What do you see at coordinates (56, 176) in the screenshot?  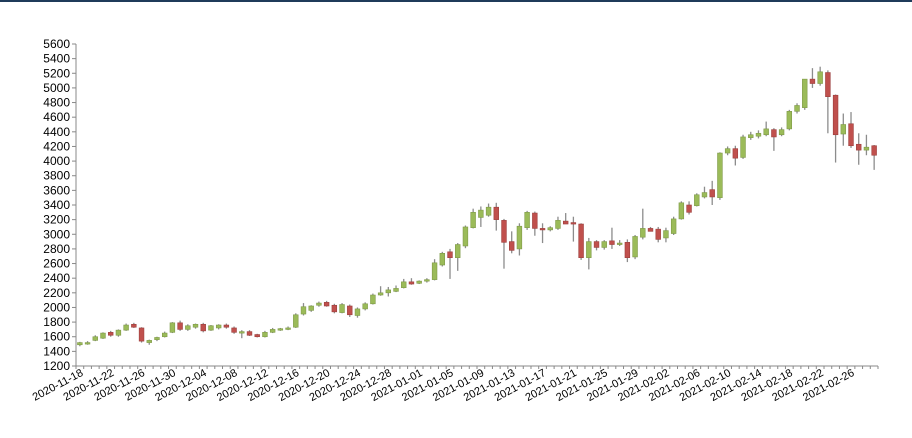 I see `y-tick-label: 3800` at bounding box center [56, 176].